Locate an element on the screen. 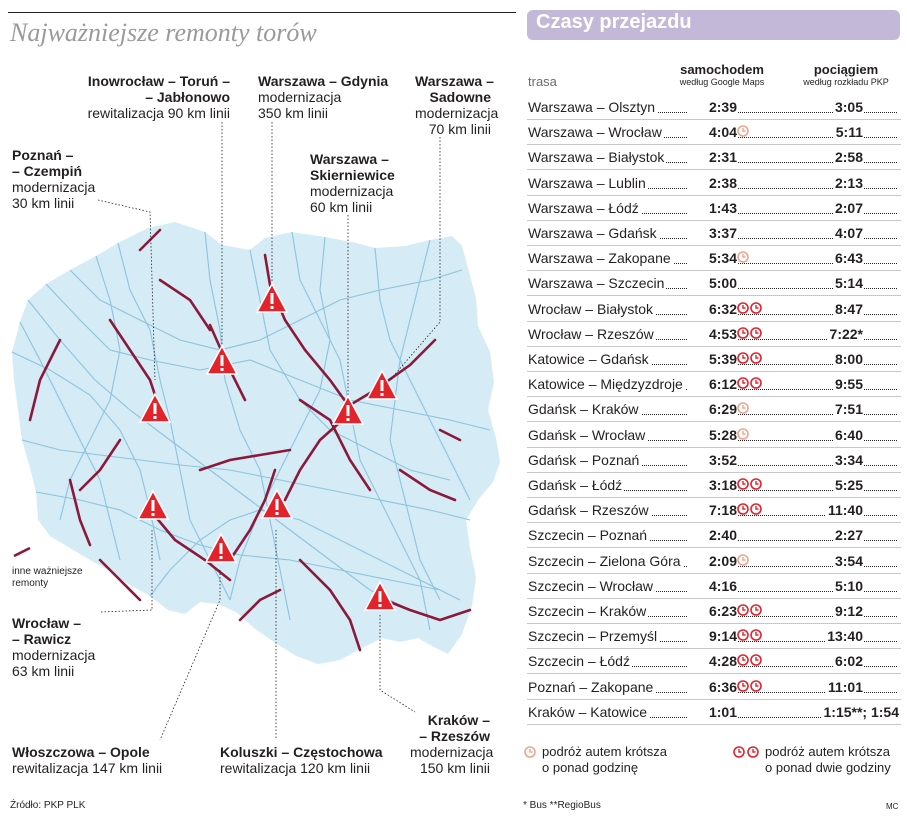 Image resolution: width=907 pixels, height=830 pixels. col-train-sublabel: według rozkładu PKP is located at coordinates (846, 82).